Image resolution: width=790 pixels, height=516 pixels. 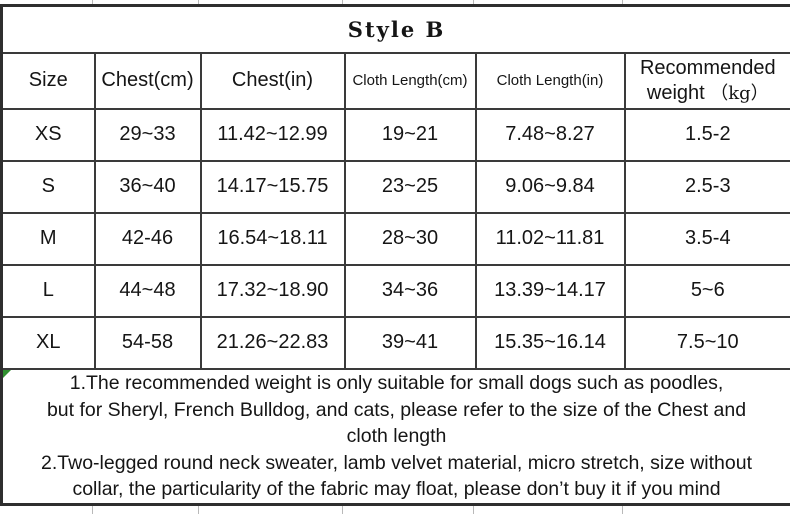 What do you see at coordinates (410, 80) in the screenshot?
I see `header-cloth-length-cm: Cloth Length(cm)` at bounding box center [410, 80].